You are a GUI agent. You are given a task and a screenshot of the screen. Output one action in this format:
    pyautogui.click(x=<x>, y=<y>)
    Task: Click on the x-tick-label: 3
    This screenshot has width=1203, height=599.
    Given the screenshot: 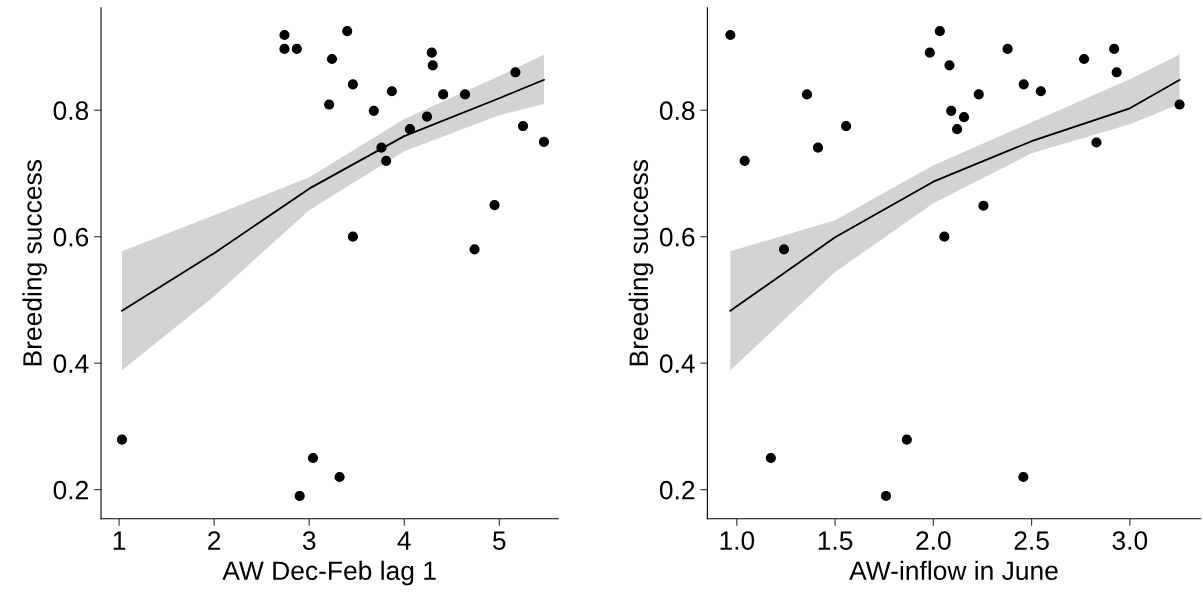 What is the action you would take?
    pyautogui.click(x=309, y=540)
    